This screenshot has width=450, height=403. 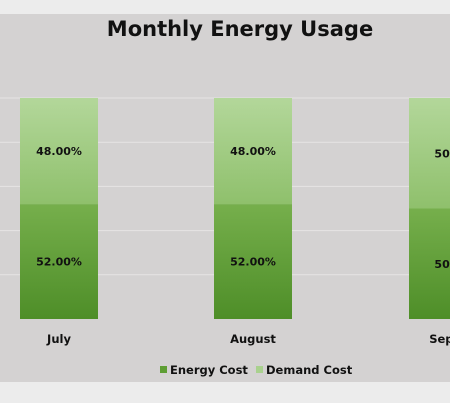 I want to click on legend-label: Energy Cost, so click(x=209, y=370).